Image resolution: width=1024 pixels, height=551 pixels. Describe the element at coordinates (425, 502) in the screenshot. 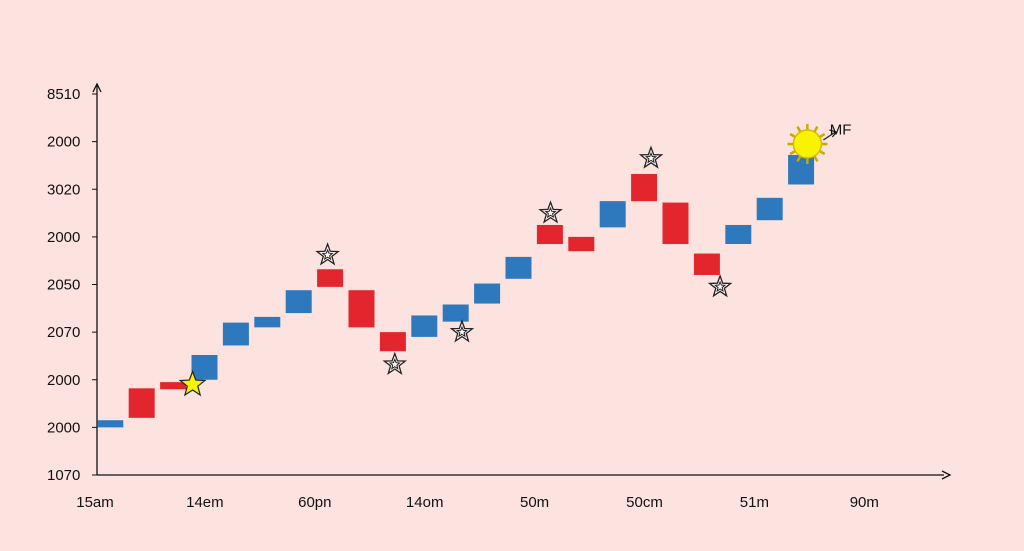

I see `x-tick-label: 14om` at that location.